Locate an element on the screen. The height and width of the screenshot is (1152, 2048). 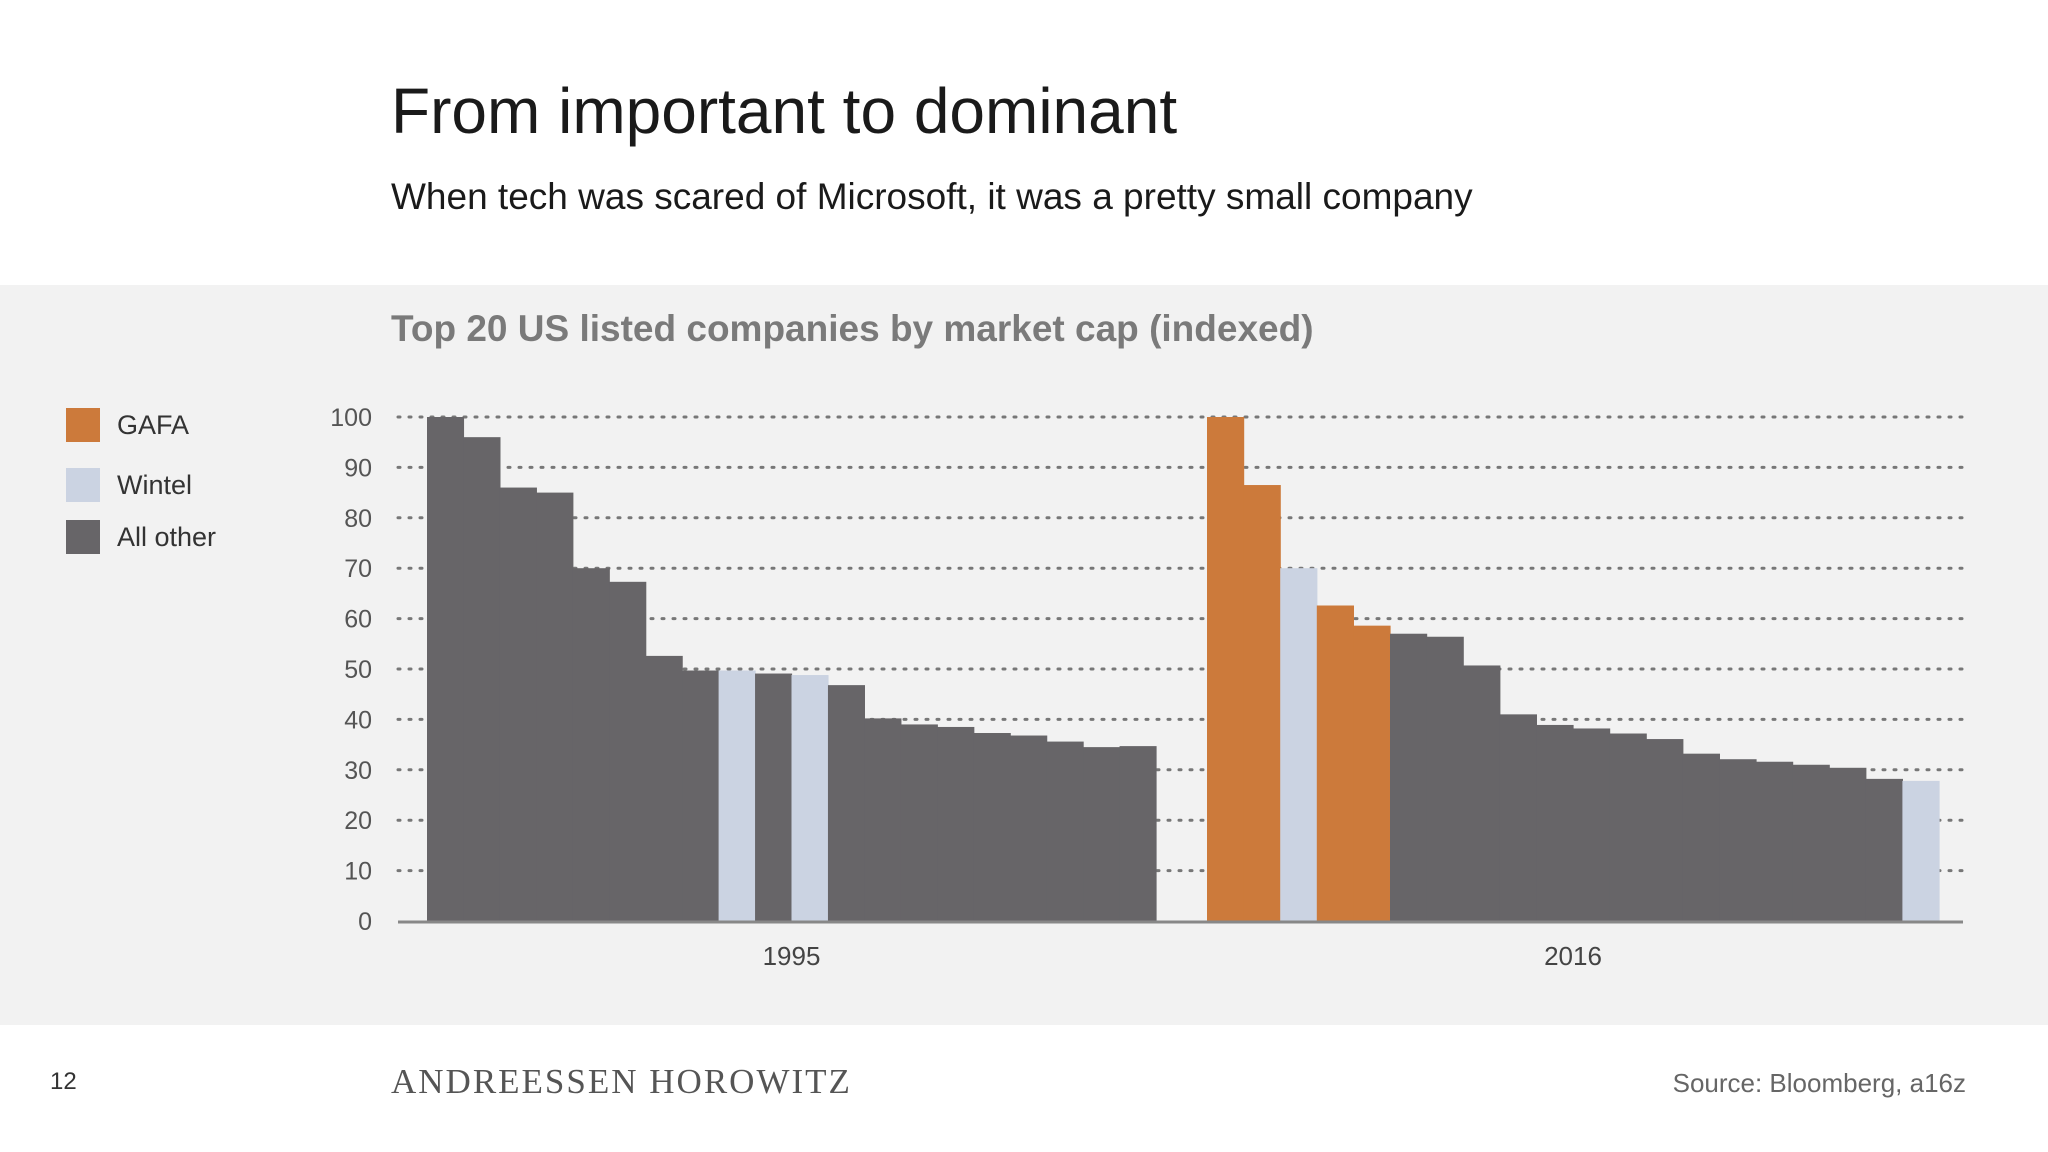
legend-item-wintel: Wintel is located at coordinates (141, 485).